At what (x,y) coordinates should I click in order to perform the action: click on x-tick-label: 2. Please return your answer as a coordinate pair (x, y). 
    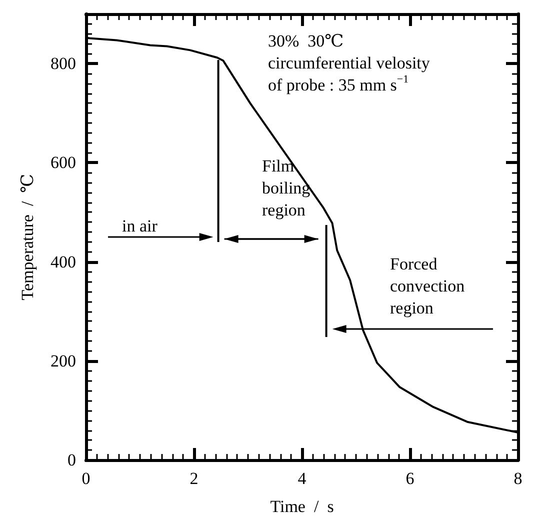
    Looking at the image, I should click on (194, 478).